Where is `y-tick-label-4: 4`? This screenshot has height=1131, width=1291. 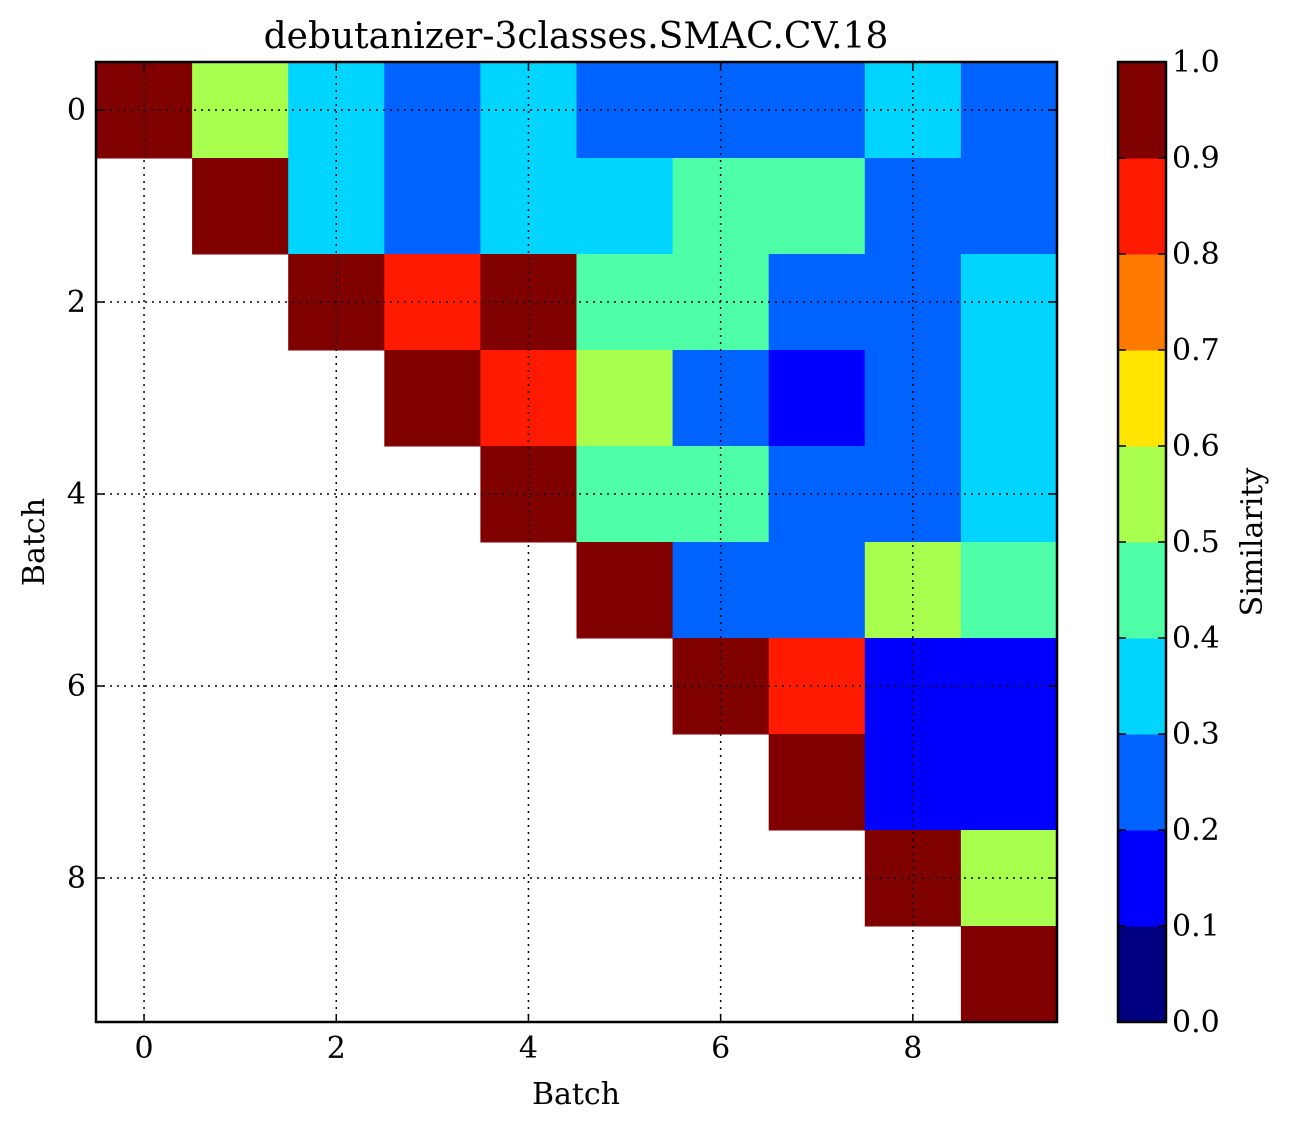
y-tick-label-4: 4 is located at coordinates (76, 494).